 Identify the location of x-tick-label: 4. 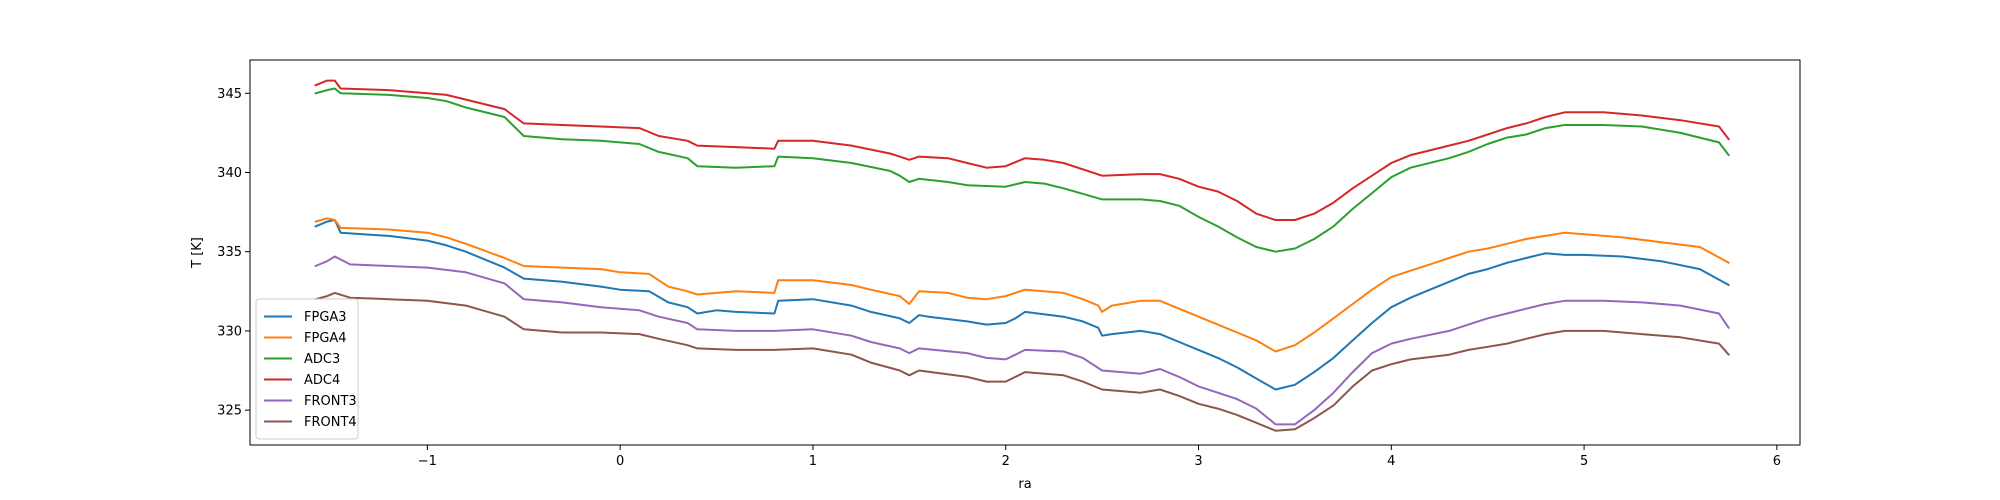
(1391, 461).